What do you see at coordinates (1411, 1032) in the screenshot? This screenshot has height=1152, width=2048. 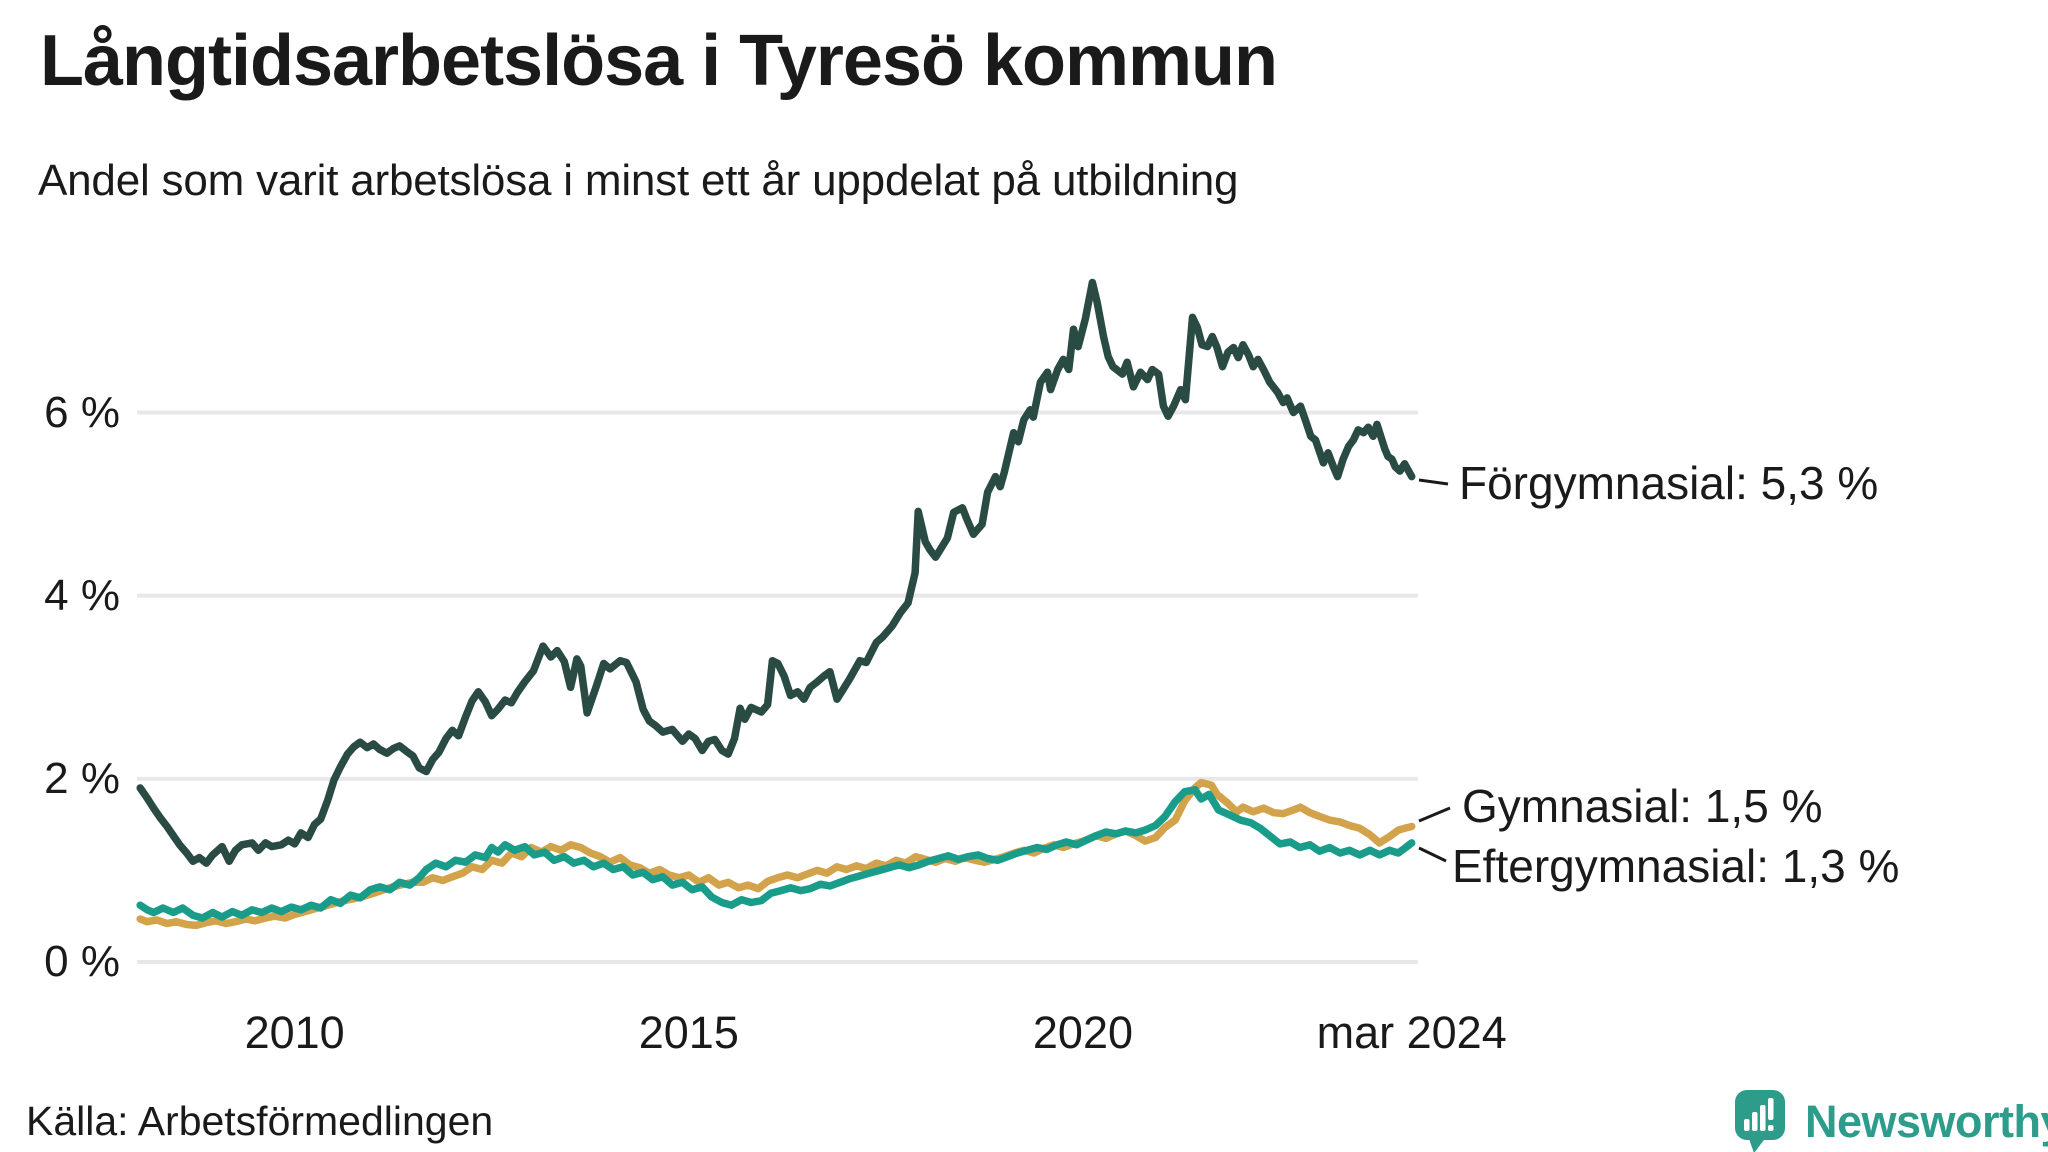 I see `x-axis-tick-label: mar 2024` at bounding box center [1411, 1032].